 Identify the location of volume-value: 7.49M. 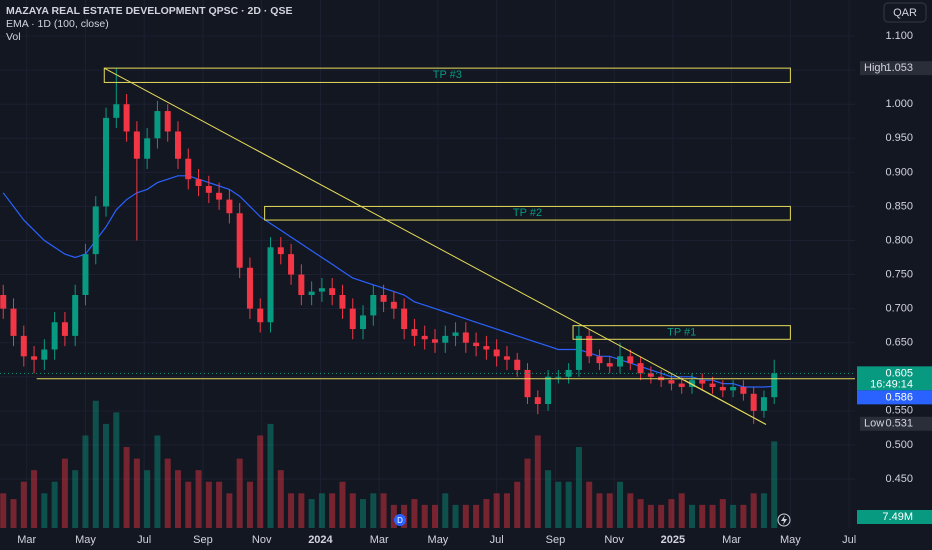
(897, 517).